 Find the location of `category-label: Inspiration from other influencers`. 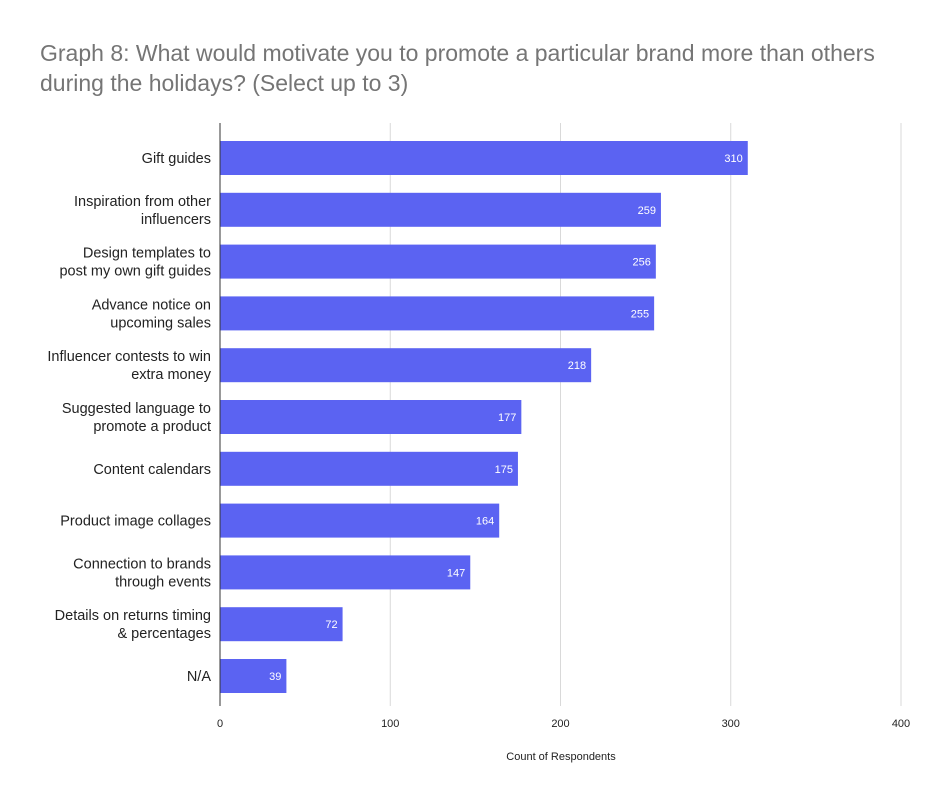

category-label: Inspiration from other influencers is located at coordinates (142, 211).